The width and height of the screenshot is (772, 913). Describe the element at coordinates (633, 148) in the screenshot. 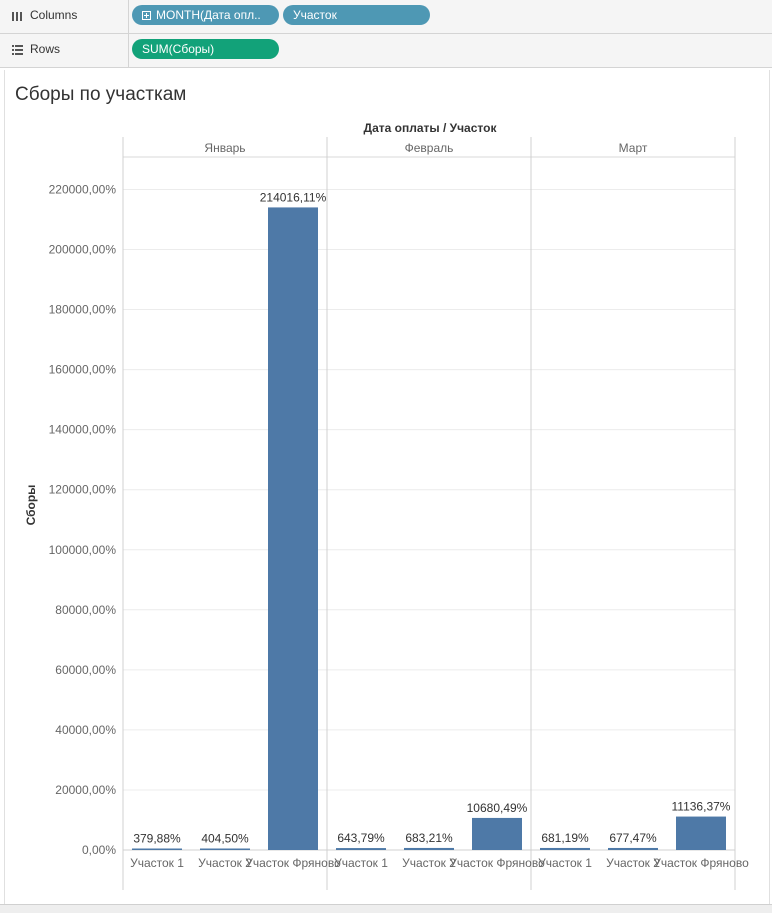

I see `pane-header-label: Март` at that location.